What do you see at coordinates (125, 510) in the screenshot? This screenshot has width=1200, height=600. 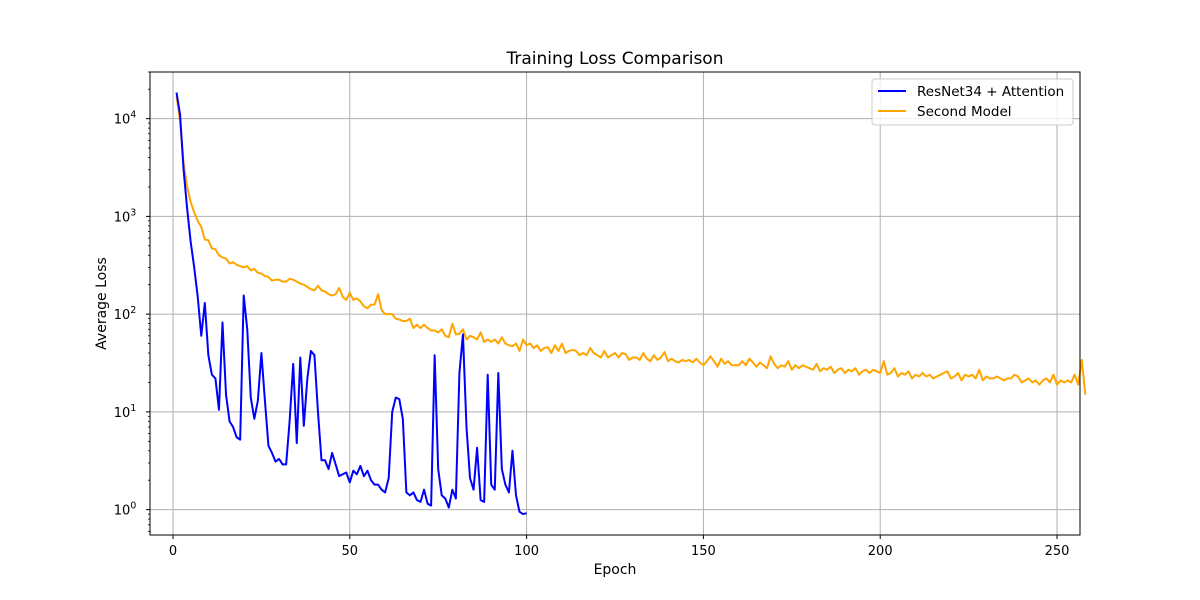 I see `y-tick-label: 10⁰` at bounding box center [125, 510].